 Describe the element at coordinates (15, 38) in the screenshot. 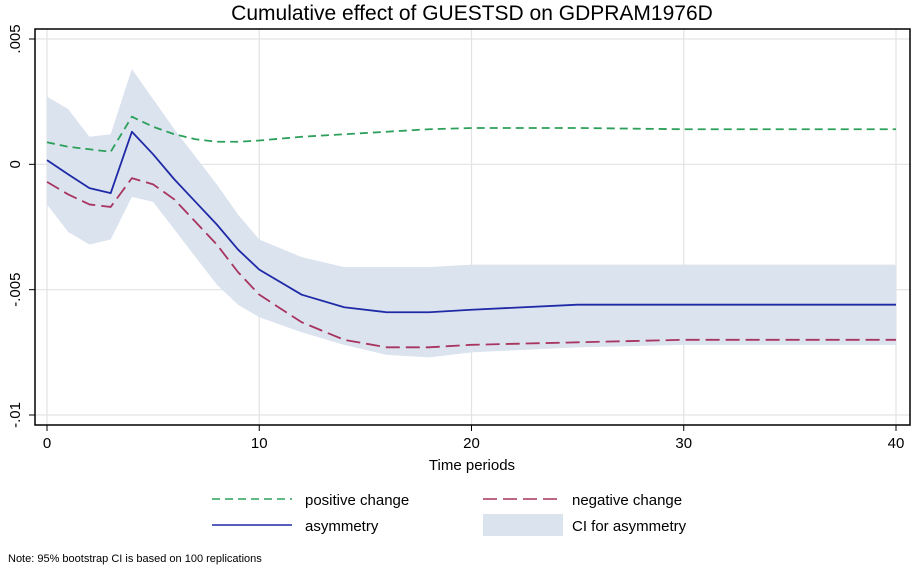

I see `y-tick-label: .005` at that location.